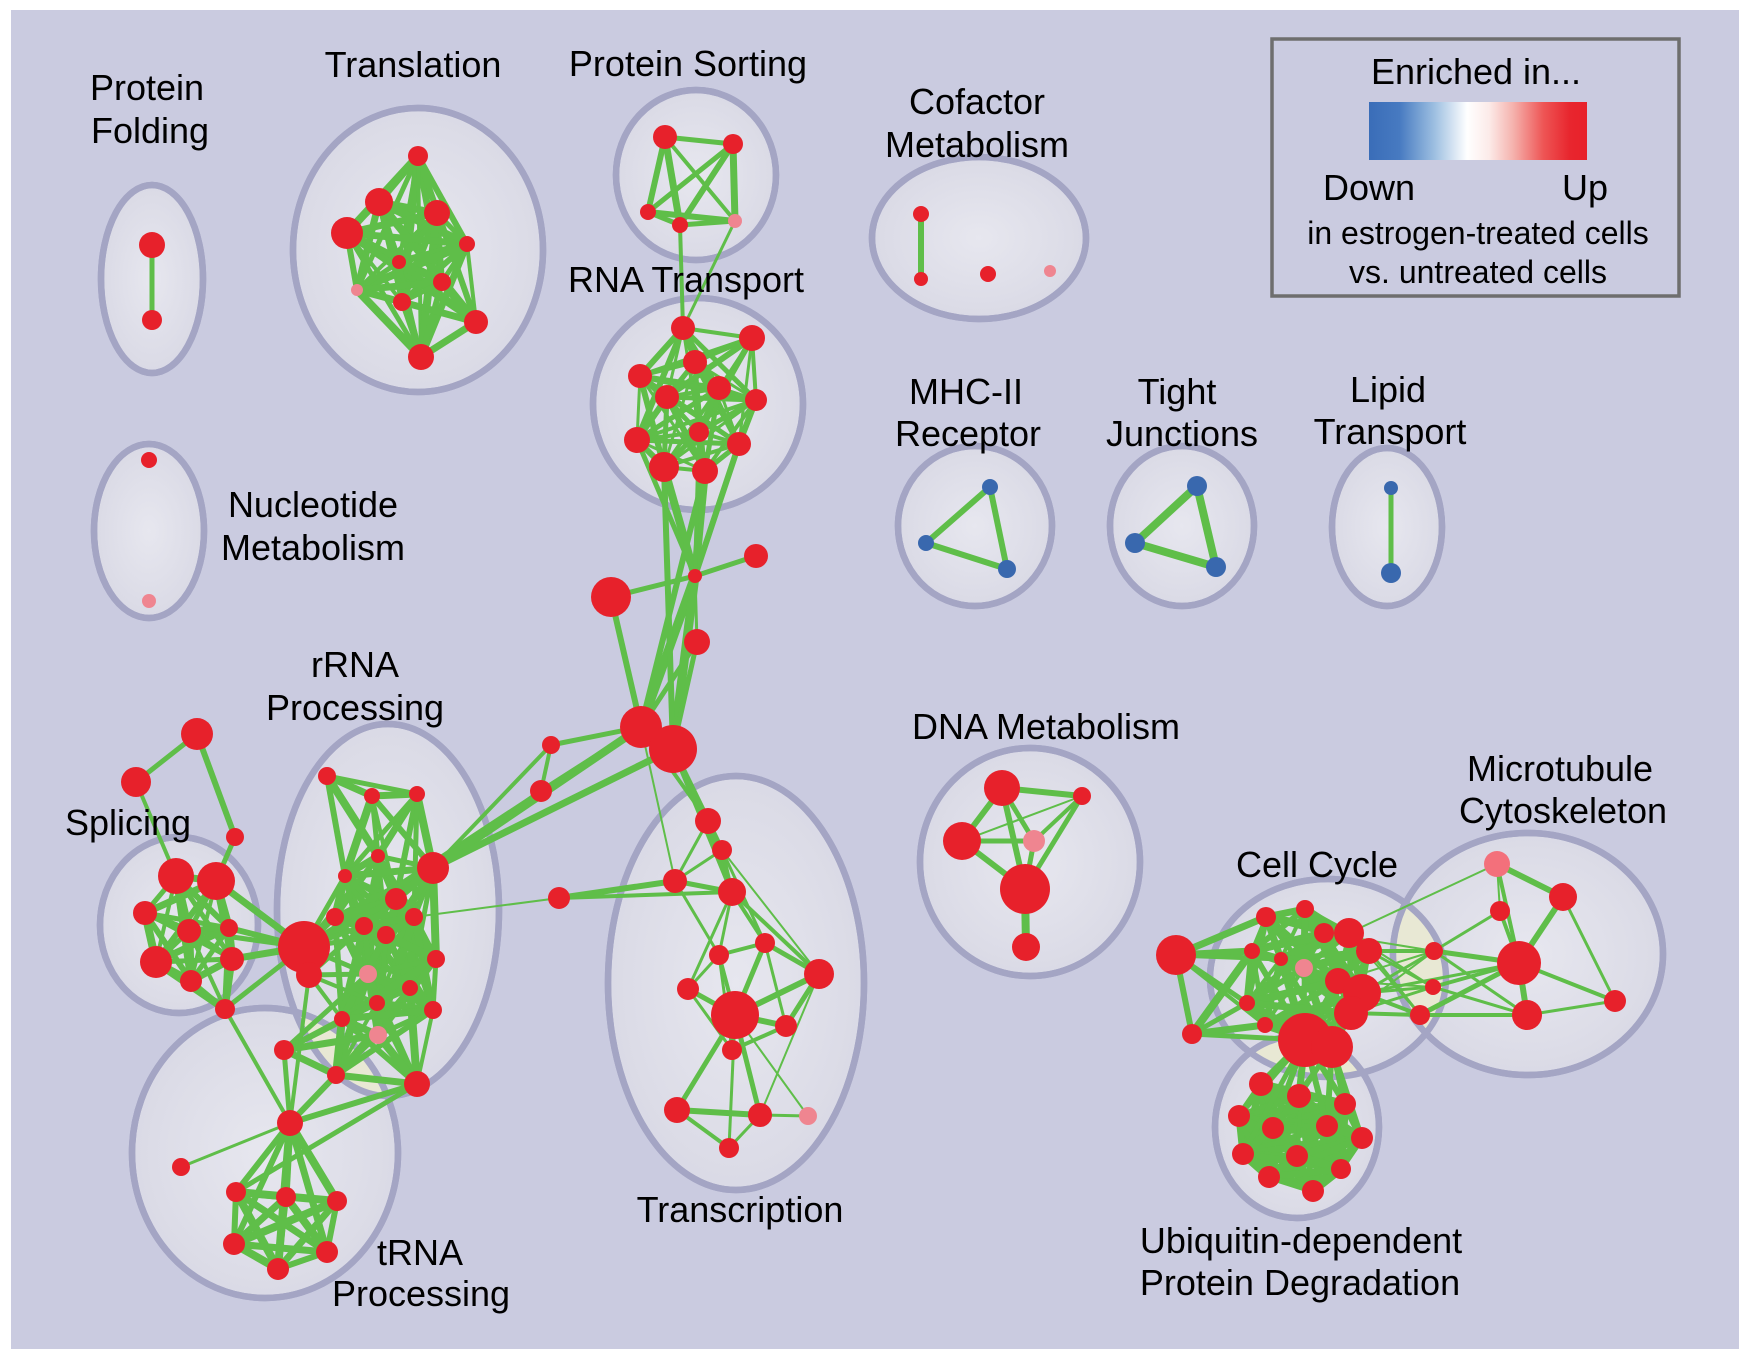 This screenshot has width=1750, height=1365. I want to click on svg-text: RNA Transport, so click(686, 279).